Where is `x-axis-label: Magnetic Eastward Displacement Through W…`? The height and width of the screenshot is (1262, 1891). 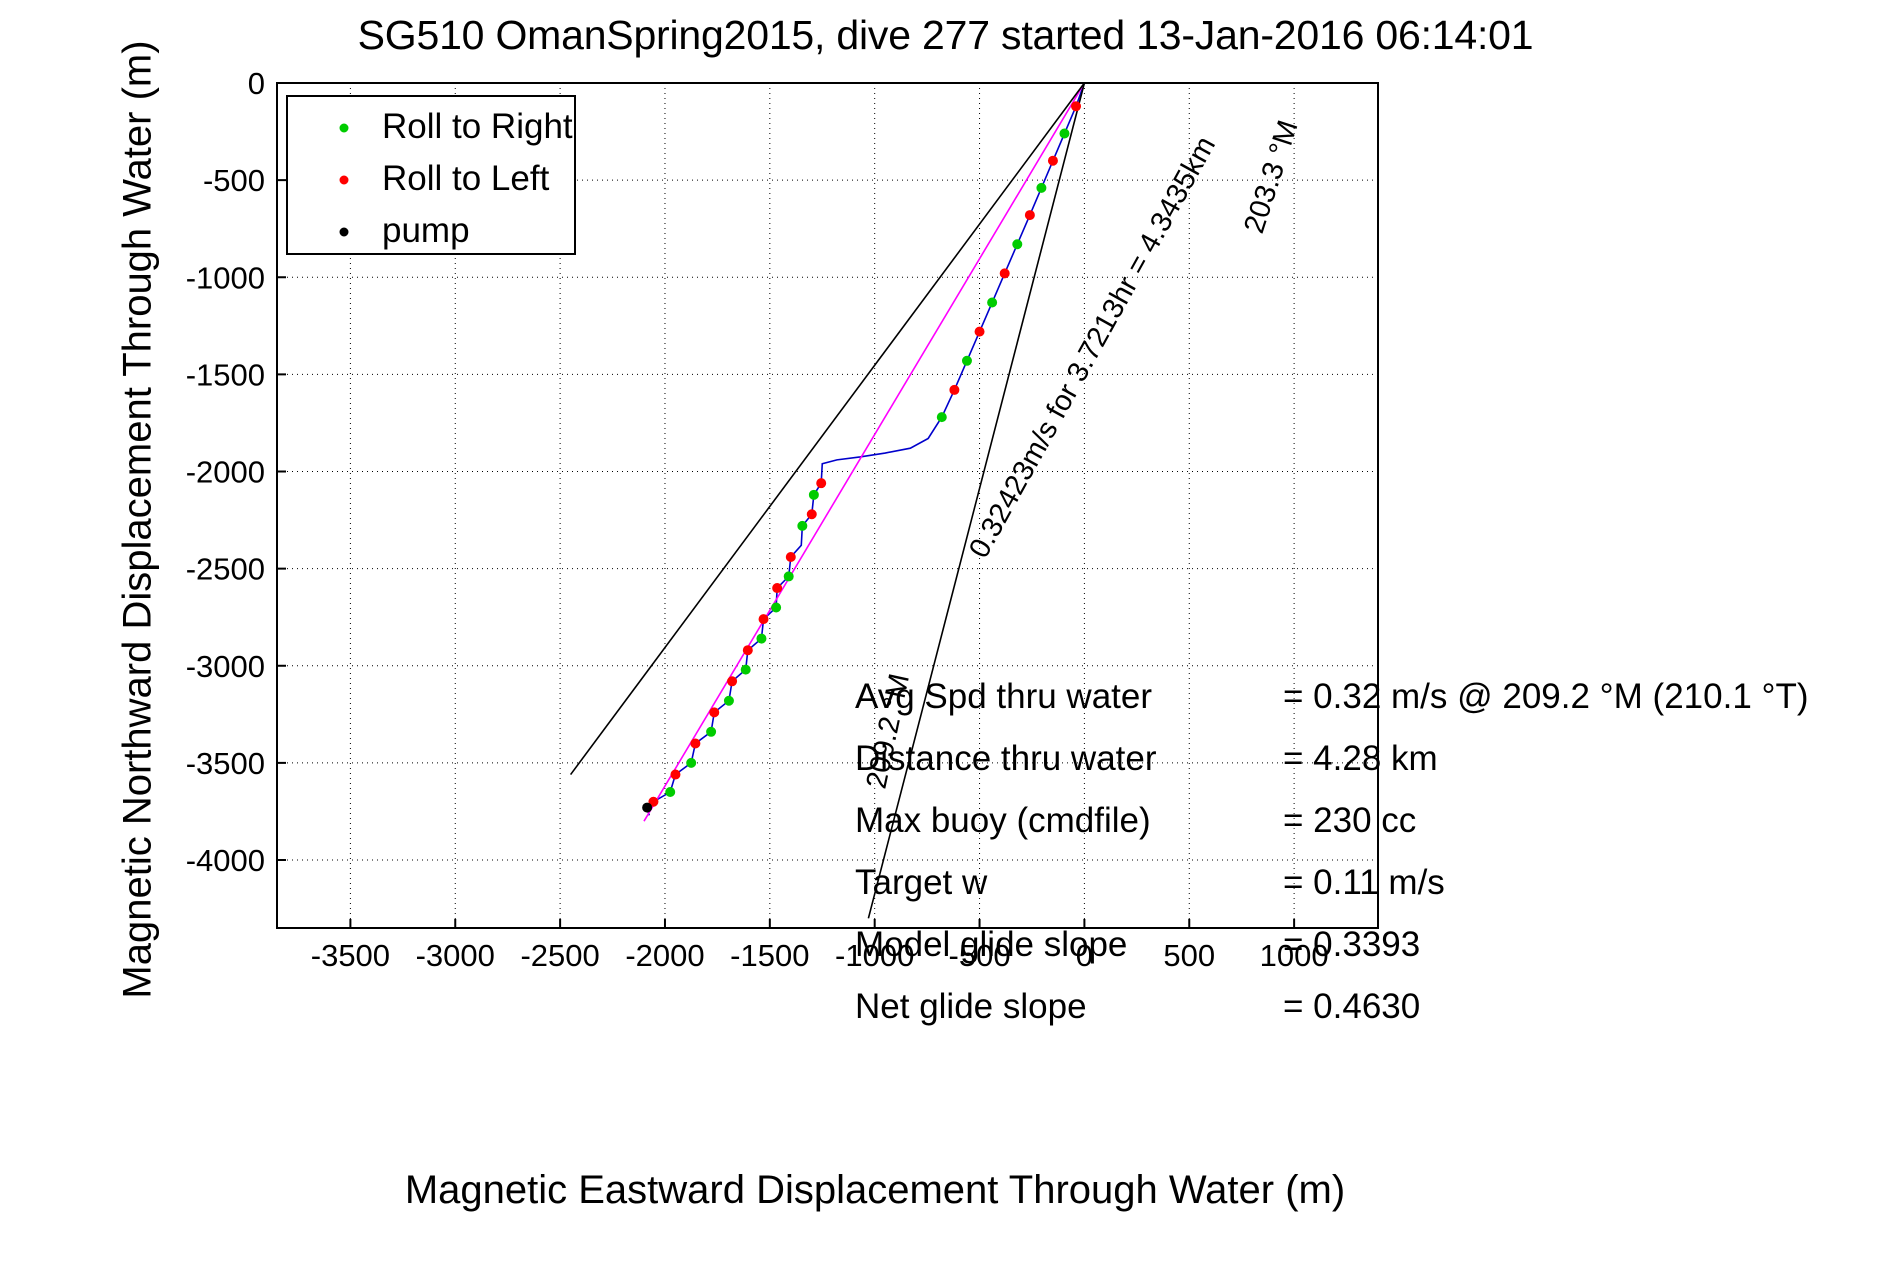
x-axis-label: Magnetic Eastward Displacement Through W… is located at coordinates (875, 1190).